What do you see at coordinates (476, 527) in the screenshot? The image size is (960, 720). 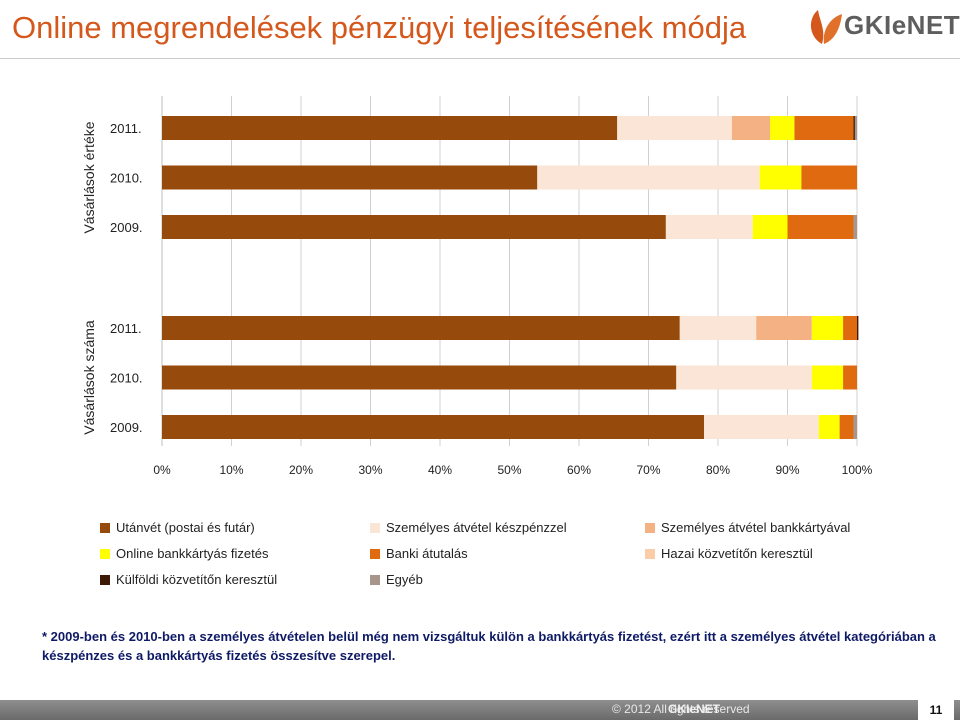 I see `legend-label: Személyes átvétel készpénzzel` at bounding box center [476, 527].